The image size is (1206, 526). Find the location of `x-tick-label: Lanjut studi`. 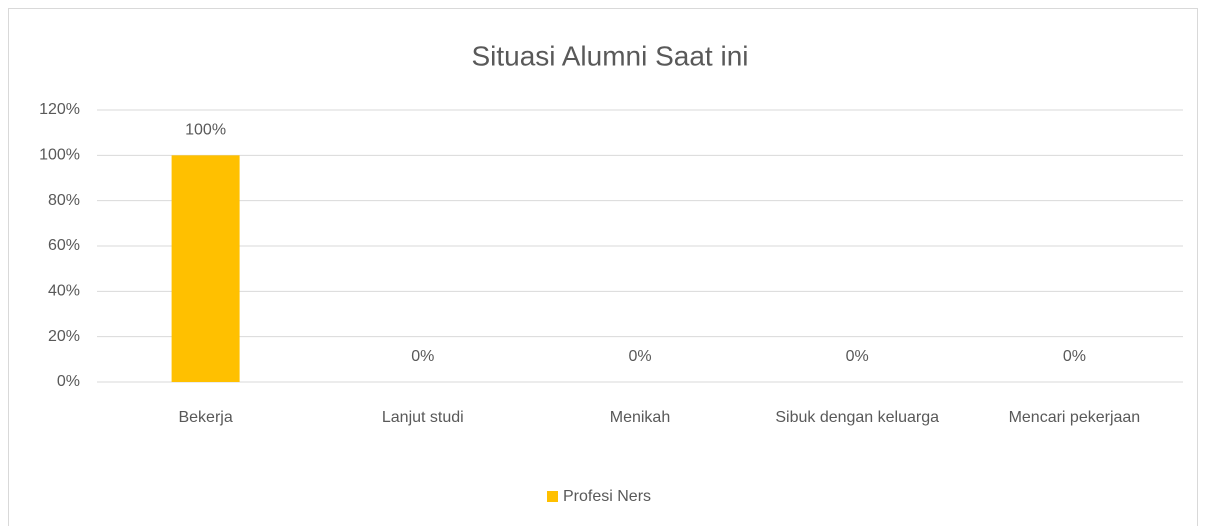

x-tick-label: Lanjut studi is located at coordinates (422, 417).